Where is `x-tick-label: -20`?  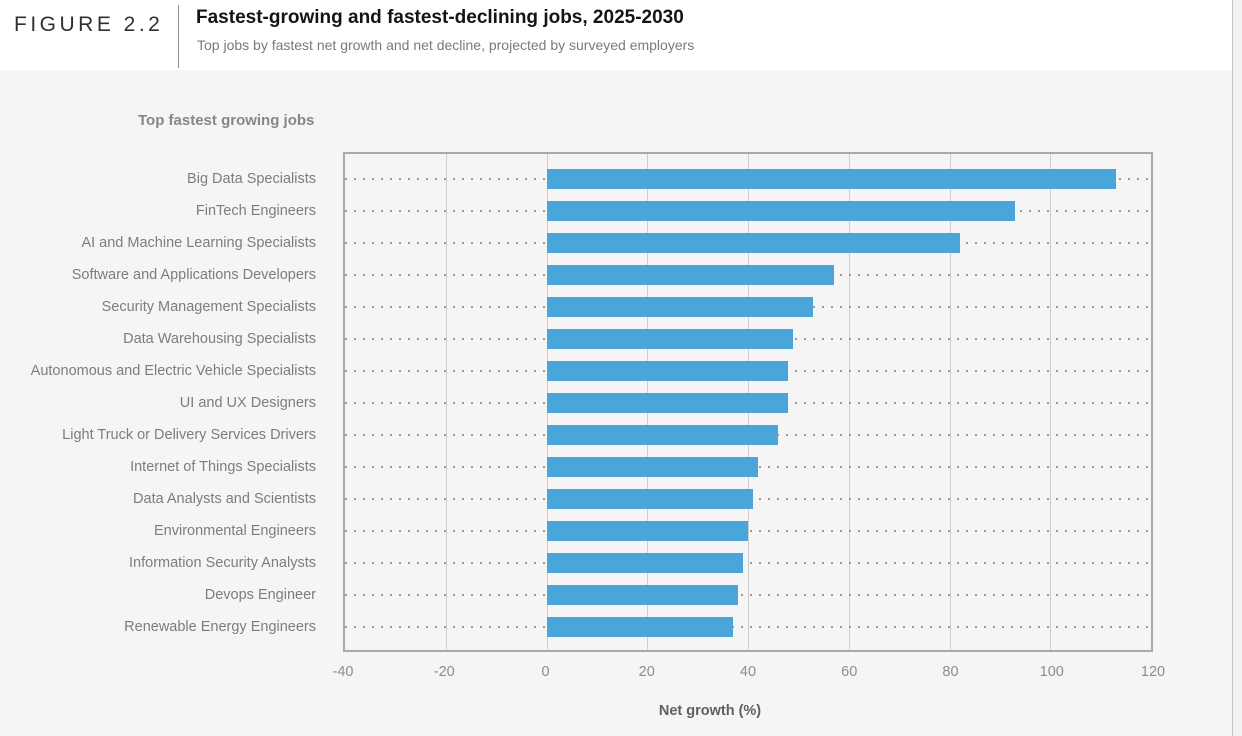 x-tick-label: -20 is located at coordinates (444, 672).